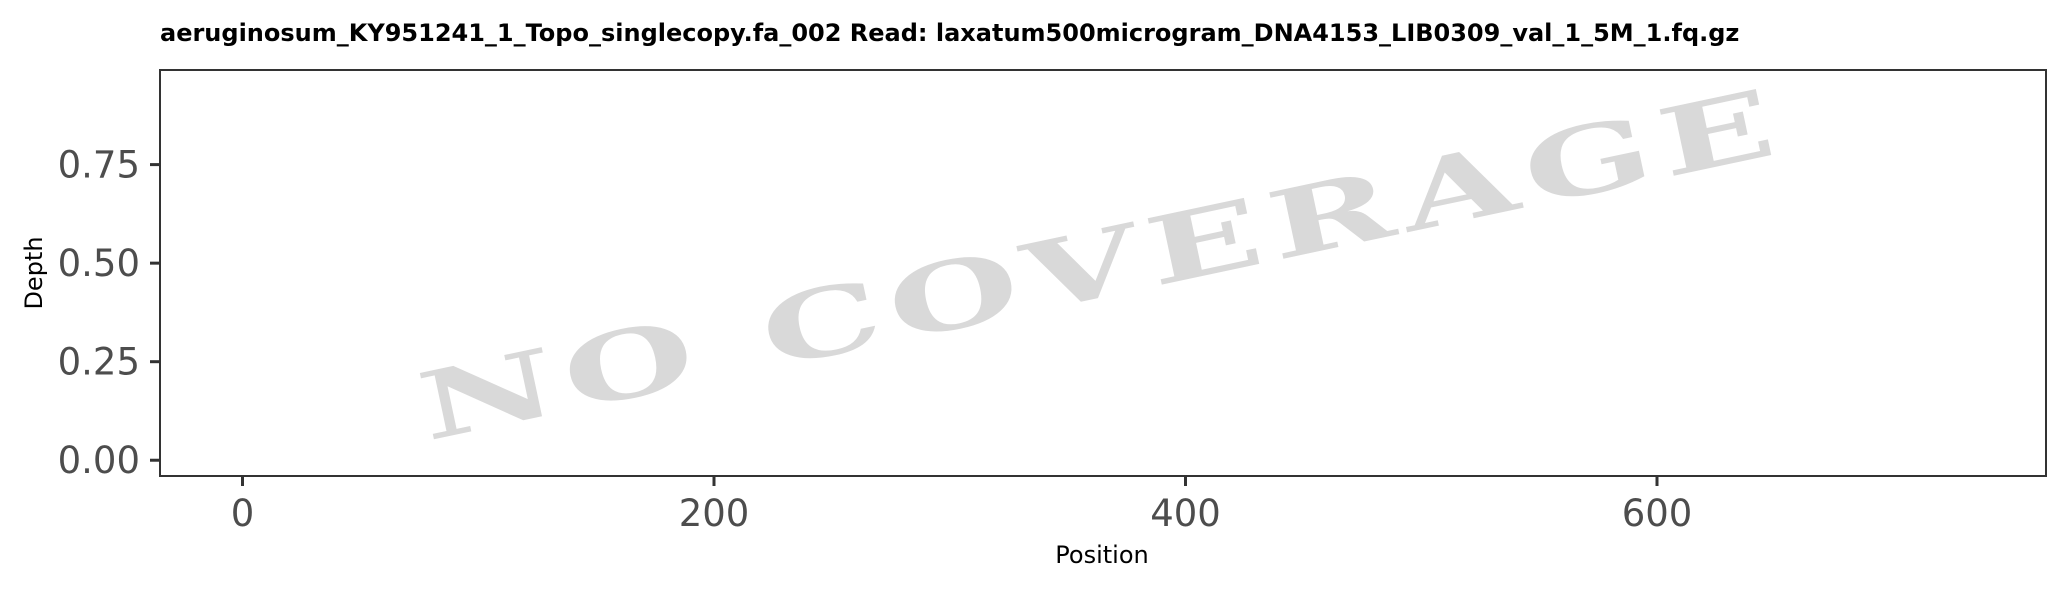  What do you see at coordinates (99, 362) in the screenshot?
I see `y-tick-label: 0.25` at bounding box center [99, 362].